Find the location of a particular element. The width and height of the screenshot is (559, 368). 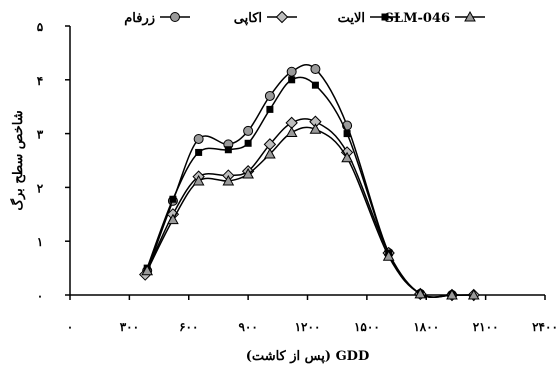

x-tick-label: ۱۲۰۰ is located at coordinates (308, 327).